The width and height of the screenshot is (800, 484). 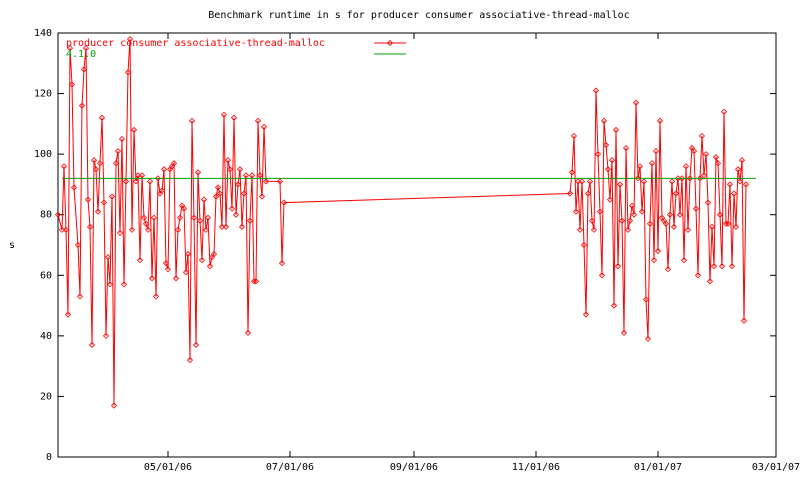 I want to click on legend-label: 4.1.0, so click(x=81, y=54).